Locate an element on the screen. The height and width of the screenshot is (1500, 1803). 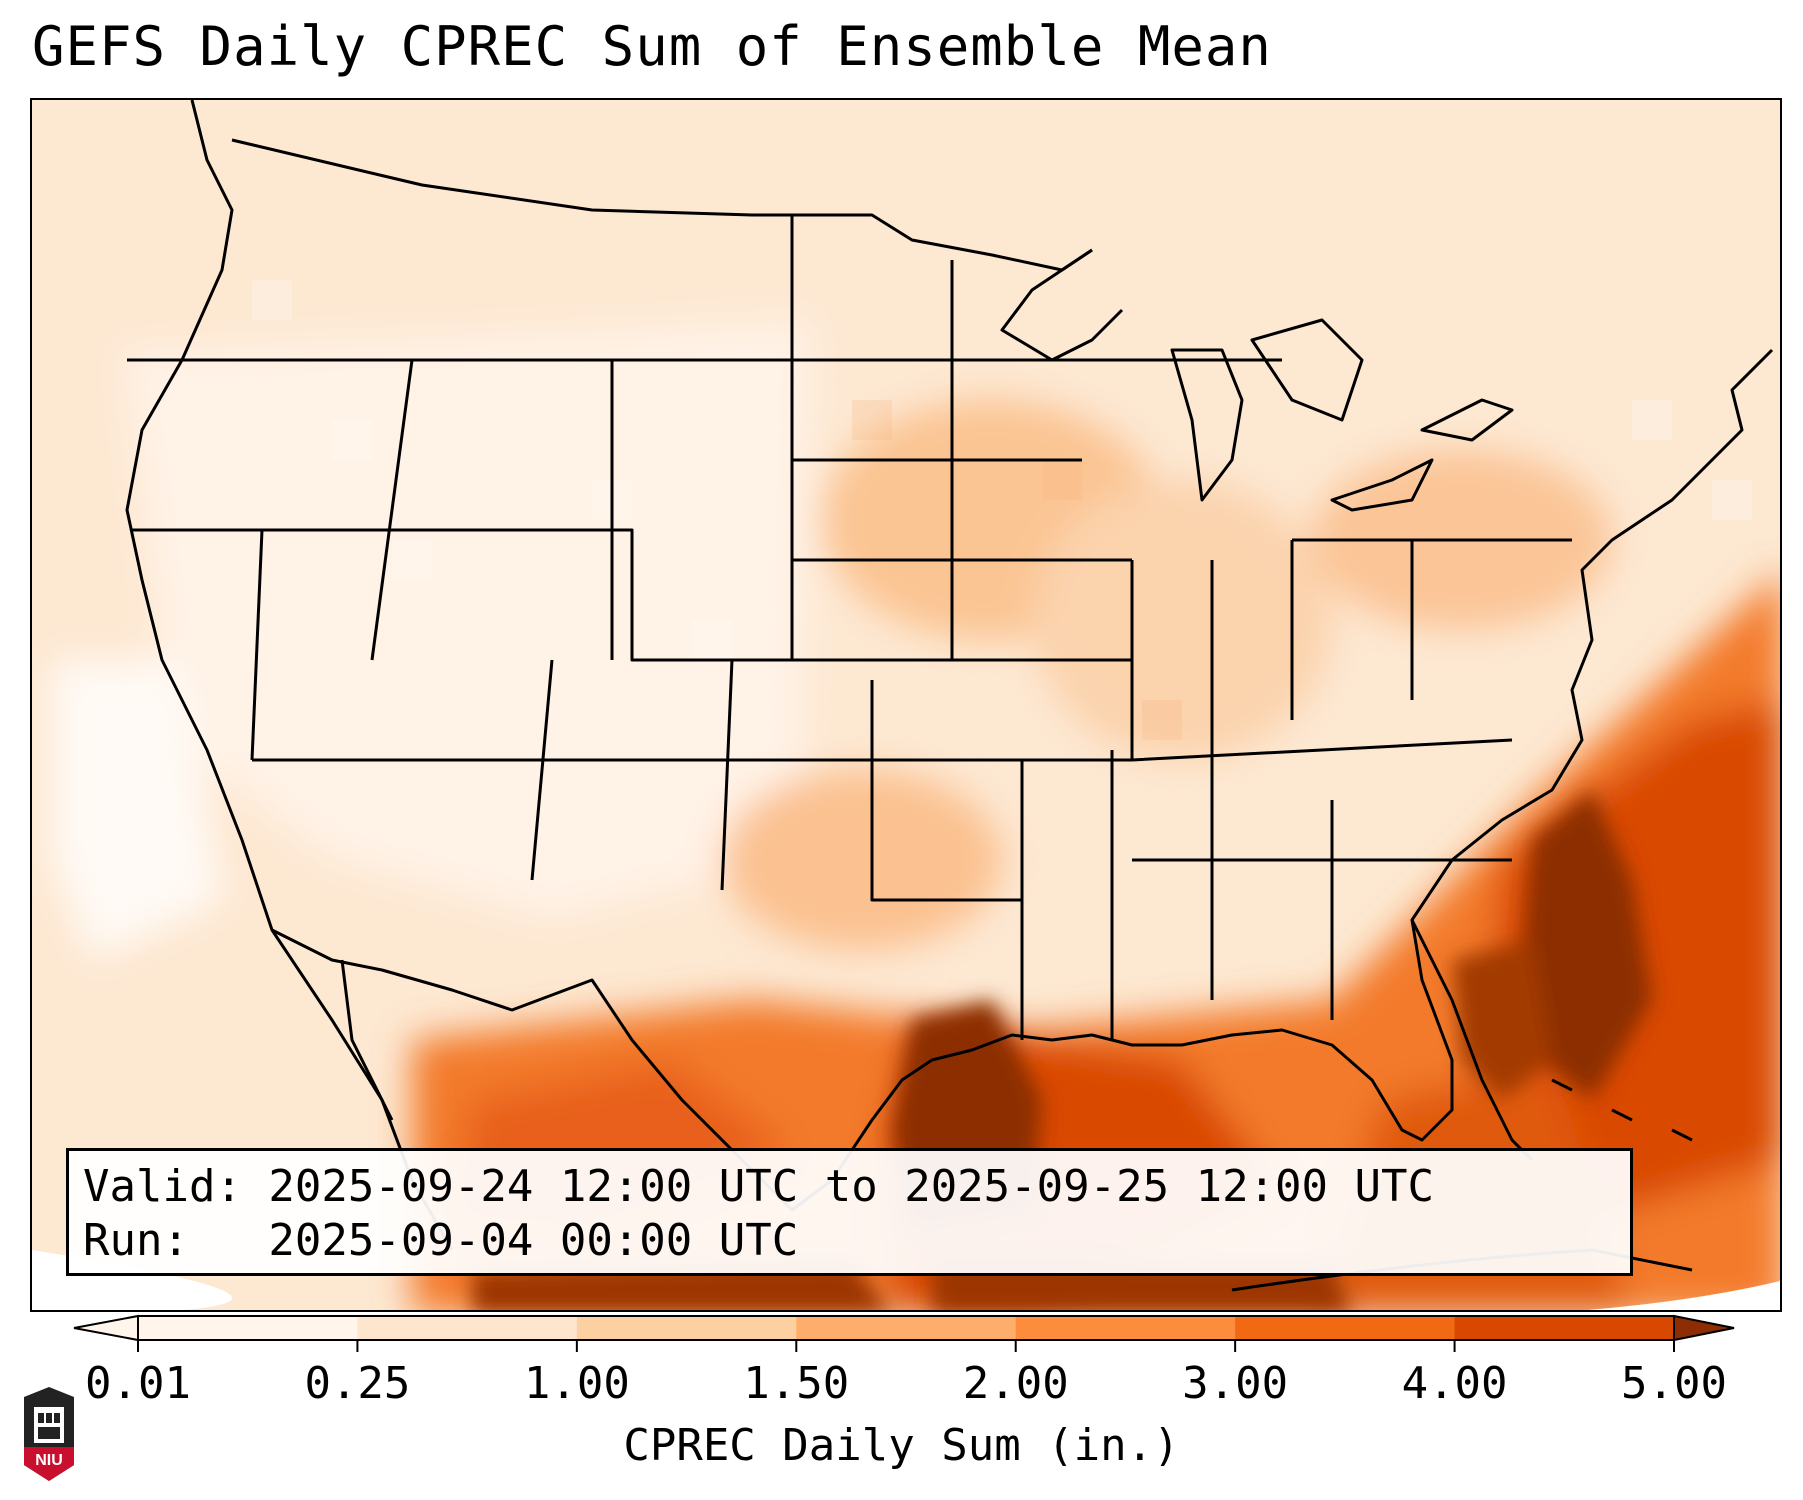
colorbar-extend-low is located at coordinates (106, 1328).